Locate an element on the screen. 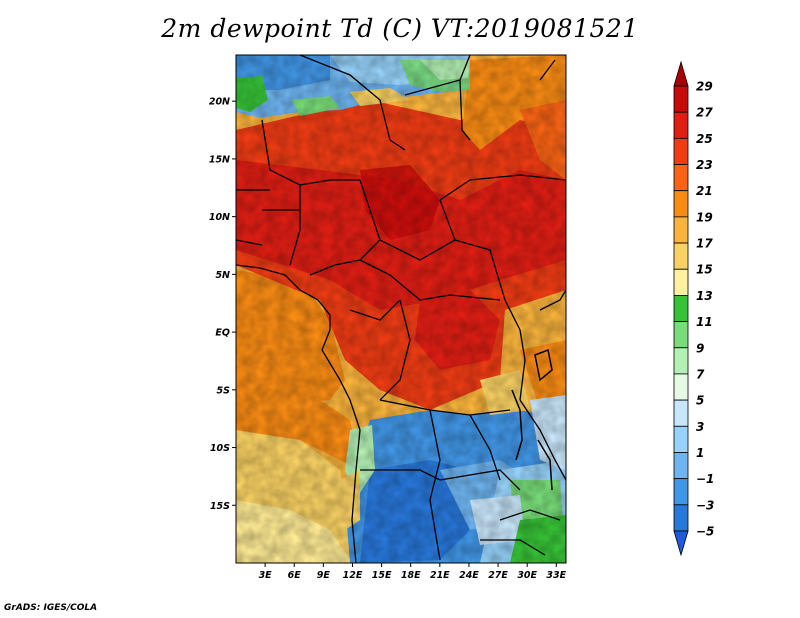 The image size is (800, 618). map-title: 2m dewpoint Td (C) VT:2019081521 is located at coordinates (400, 28).